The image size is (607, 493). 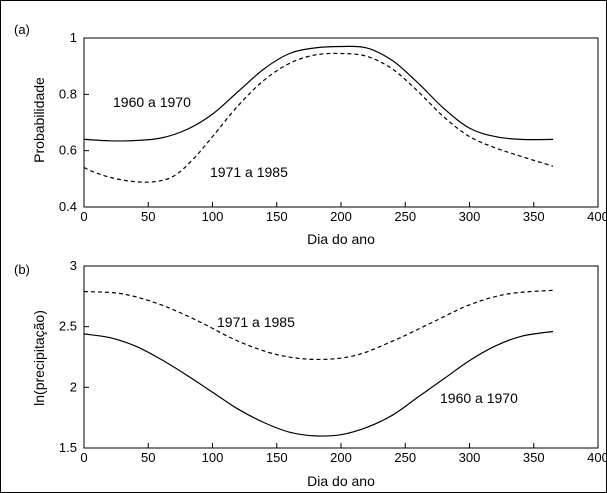 What do you see at coordinates (277, 457) in the screenshot?
I see `panel-b-xtick-label: 150` at bounding box center [277, 457].